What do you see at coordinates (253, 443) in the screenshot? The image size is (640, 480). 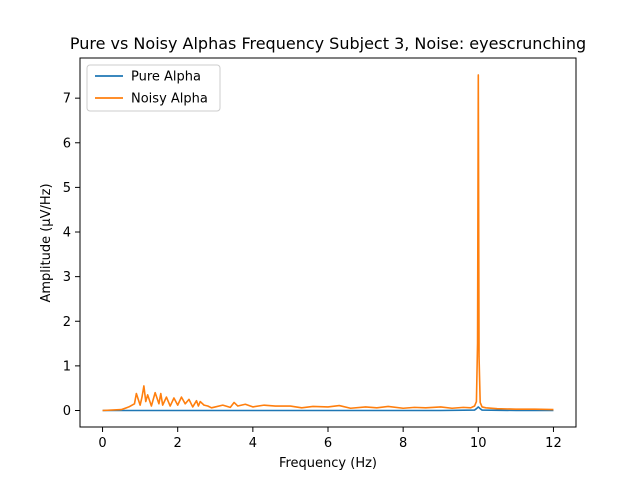 I see `x-tick-label: 4` at bounding box center [253, 443].